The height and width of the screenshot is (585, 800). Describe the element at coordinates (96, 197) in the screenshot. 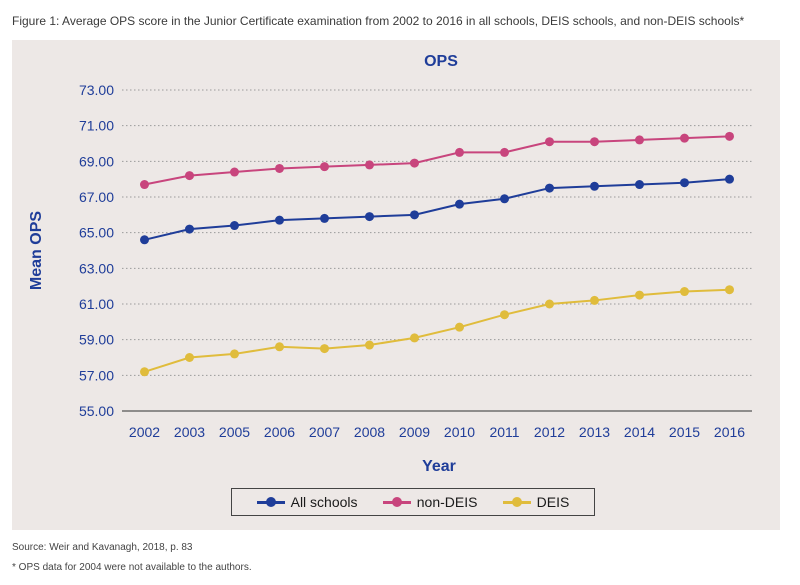

I see `y-tick-label: 67.00` at that location.